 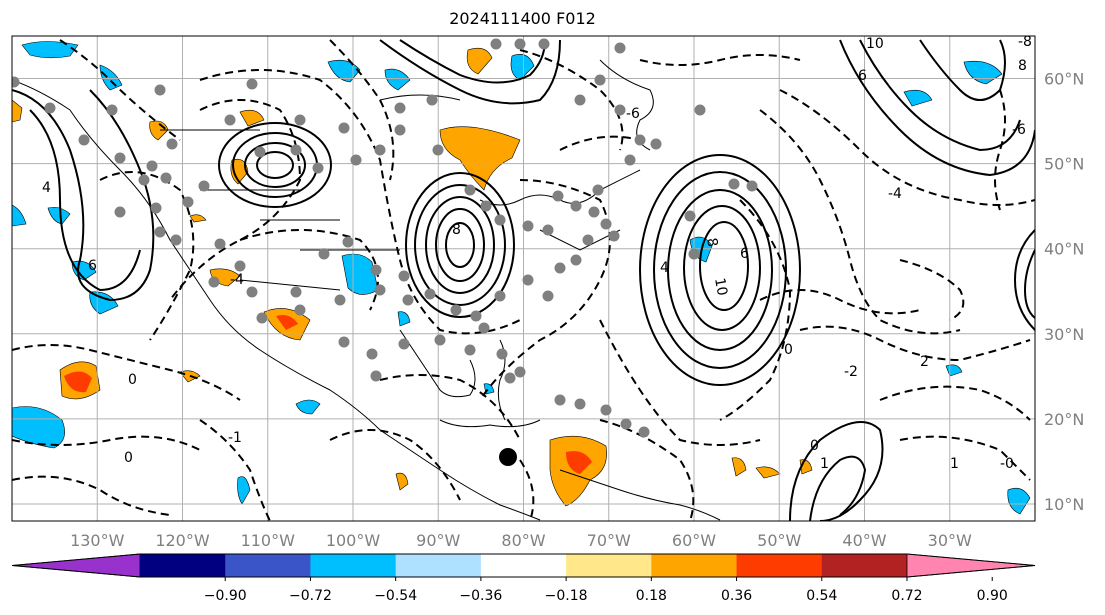 What do you see at coordinates (76, 565) in the screenshot?
I see `colorbar-low-extension` at bounding box center [76, 565].